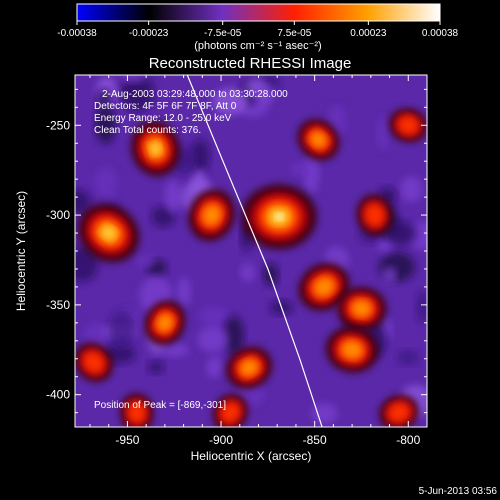 The height and width of the screenshot is (500, 500). Describe the element at coordinates (77, 33) in the screenshot. I see `colorbar-tick-label: -0.00038` at that location.